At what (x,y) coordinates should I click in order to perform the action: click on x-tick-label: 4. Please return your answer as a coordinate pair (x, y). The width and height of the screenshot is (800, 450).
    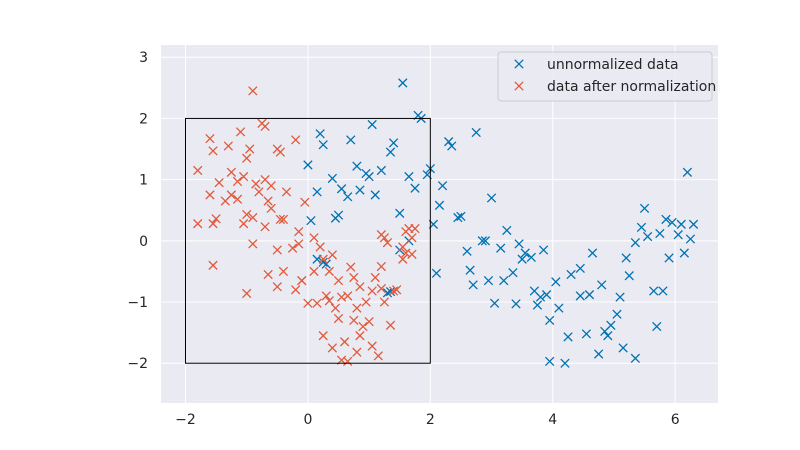
    Looking at the image, I should click on (552, 420).